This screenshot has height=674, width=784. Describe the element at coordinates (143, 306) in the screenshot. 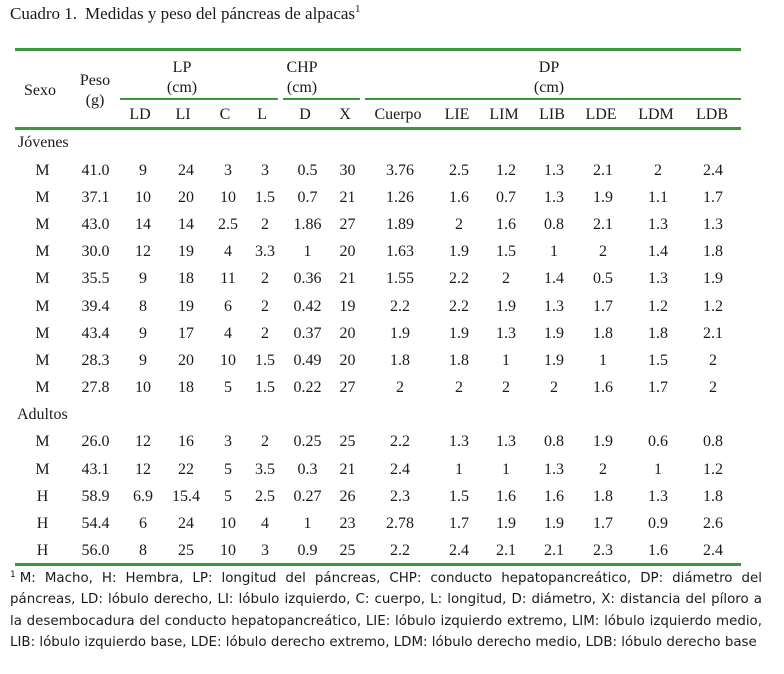

I see `table-cell: 8` at that location.